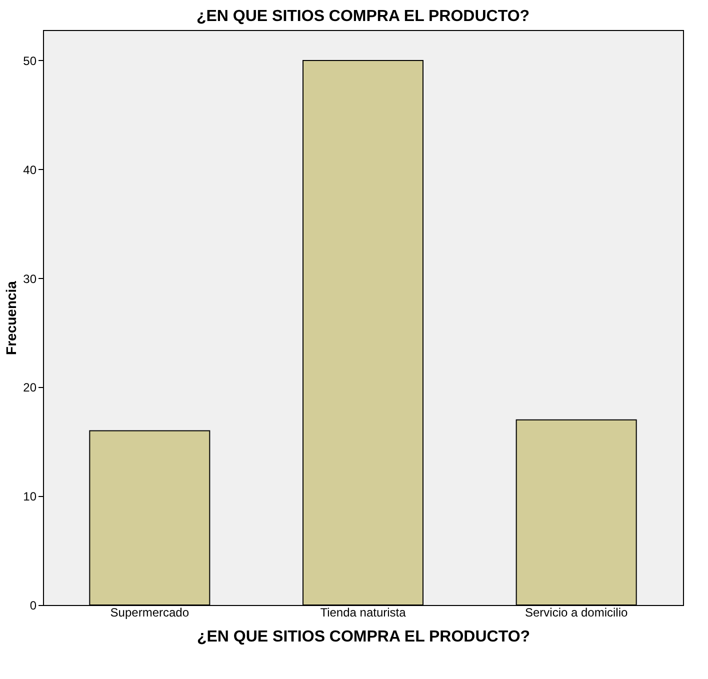 Image resolution: width=708 pixels, height=679 pixels. What do you see at coordinates (363, 637) in the screenshot?
I see `x-axis-title: ¿EN QUE SITIOS COMPRA EL PRODUCTO?` at bounding box center [363, 637].